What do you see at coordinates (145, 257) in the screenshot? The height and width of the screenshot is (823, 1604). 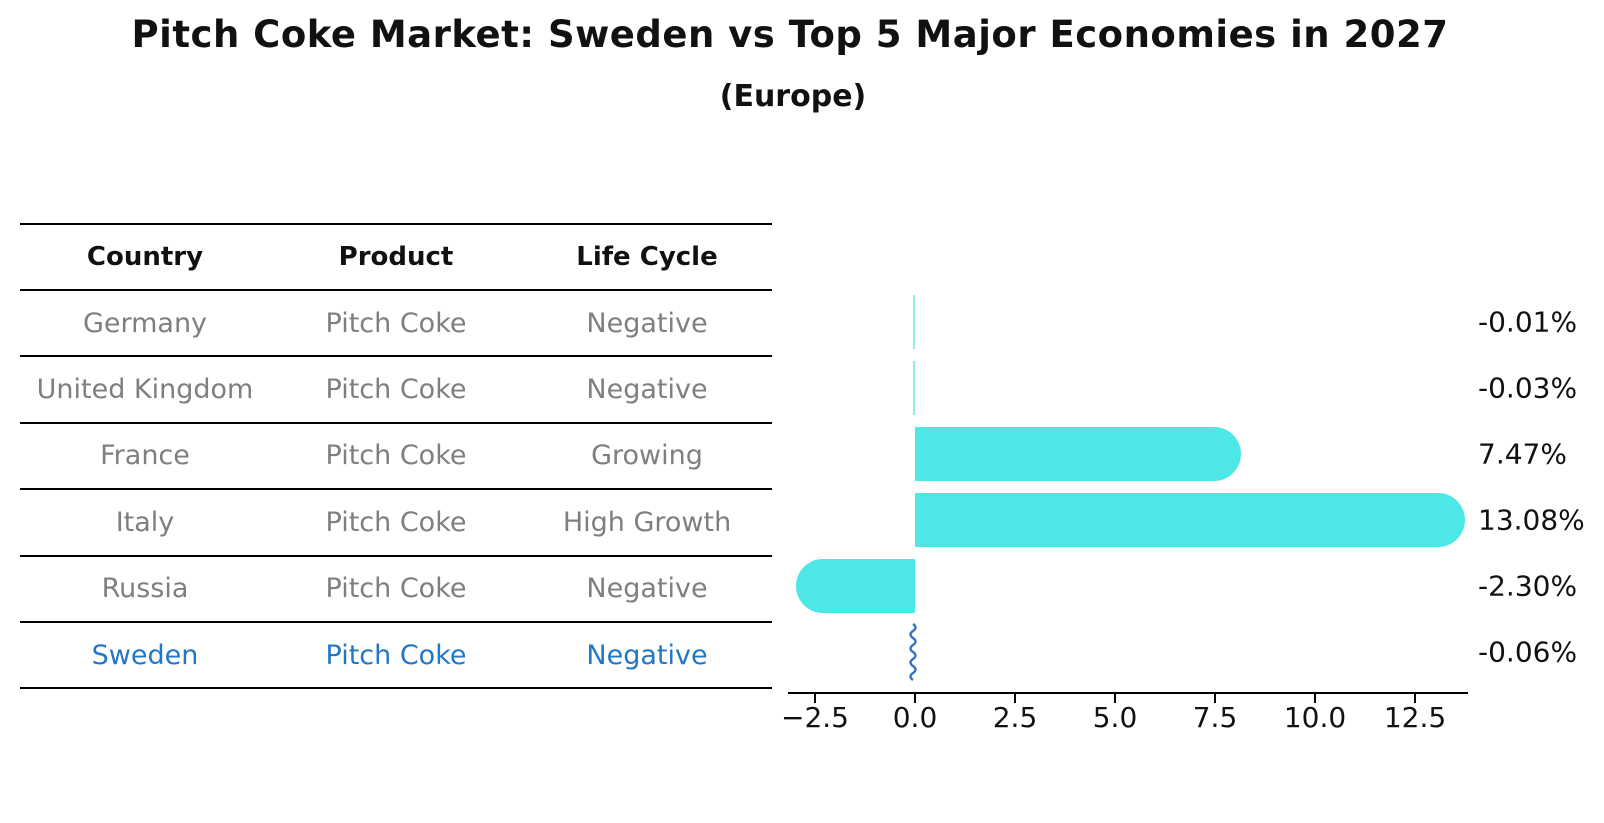 I see `table-header-country: Country` at bounding box center [145, 257].